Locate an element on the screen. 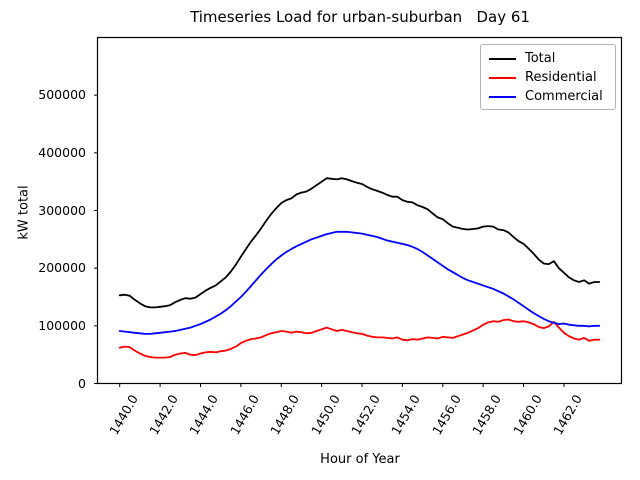 This screenshot has height=480, width=640. legend-row-commercial: Commercial is located at coordinates (548, 96).